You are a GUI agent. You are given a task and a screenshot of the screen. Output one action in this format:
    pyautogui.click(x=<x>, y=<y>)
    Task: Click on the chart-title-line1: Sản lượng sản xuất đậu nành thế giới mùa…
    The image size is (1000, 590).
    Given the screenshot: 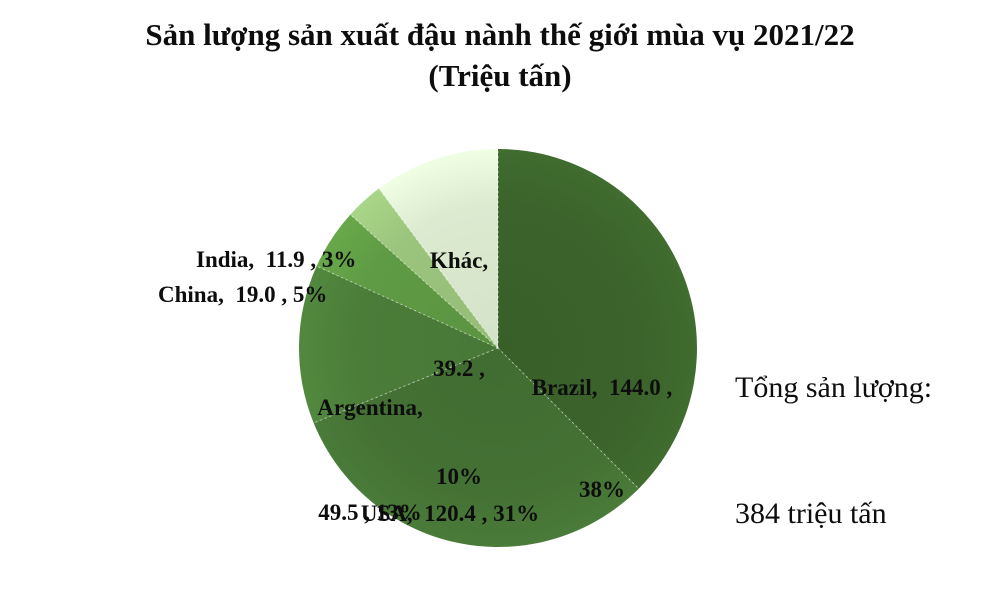 What is the action you would take?
    pyautogui.click(x=500, y=34)
    